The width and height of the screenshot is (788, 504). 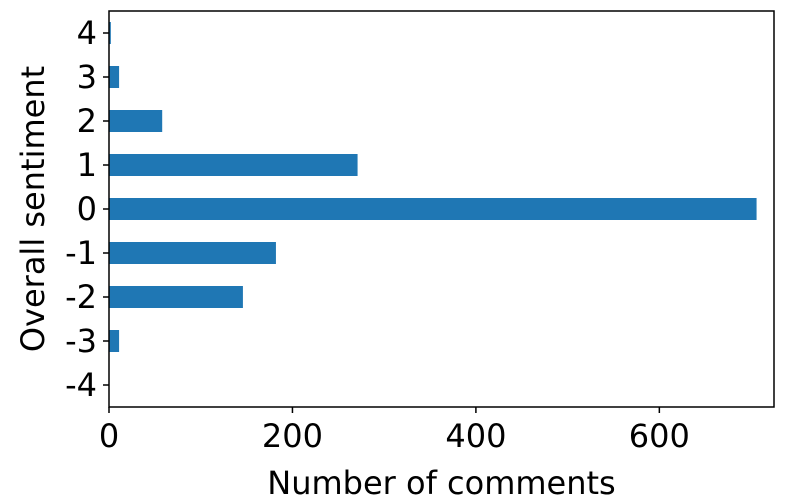 What do you see at coordinates (394, 431) in the screenshot?
I see `x-ticks-group: 0 200 400 600` at bounding box center [394, 431].